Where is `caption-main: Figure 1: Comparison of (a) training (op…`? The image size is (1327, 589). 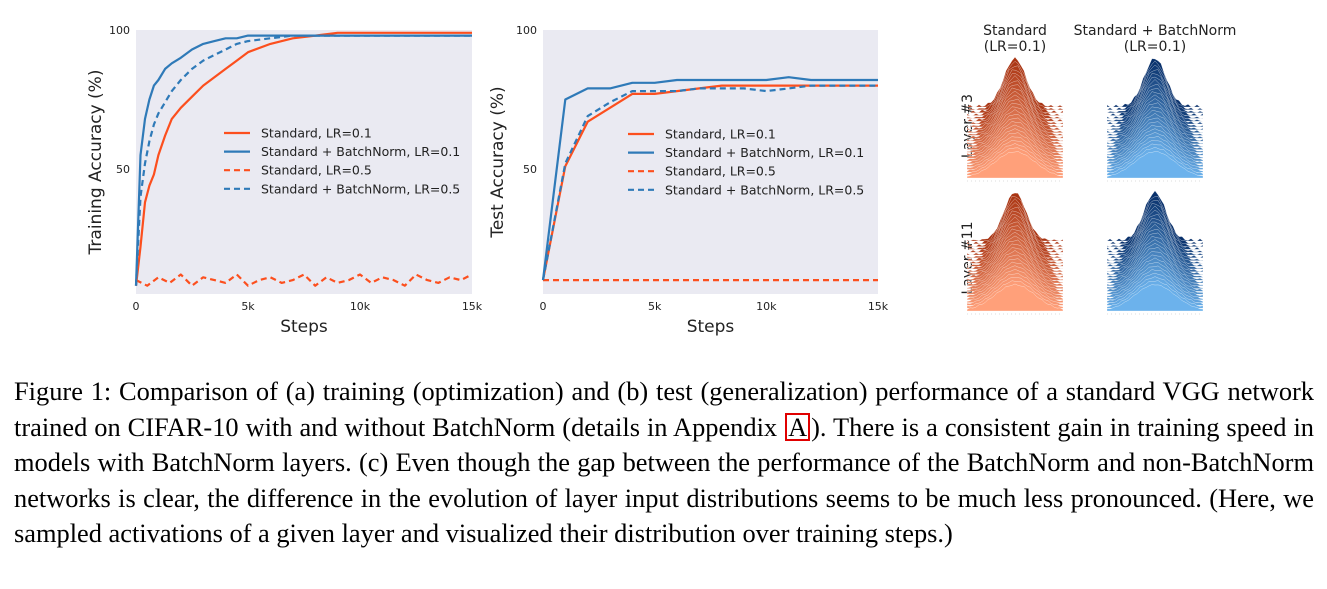
caption-main: Figure 1: Comparison of (a) training (op… is located at coordinates (664, 409).